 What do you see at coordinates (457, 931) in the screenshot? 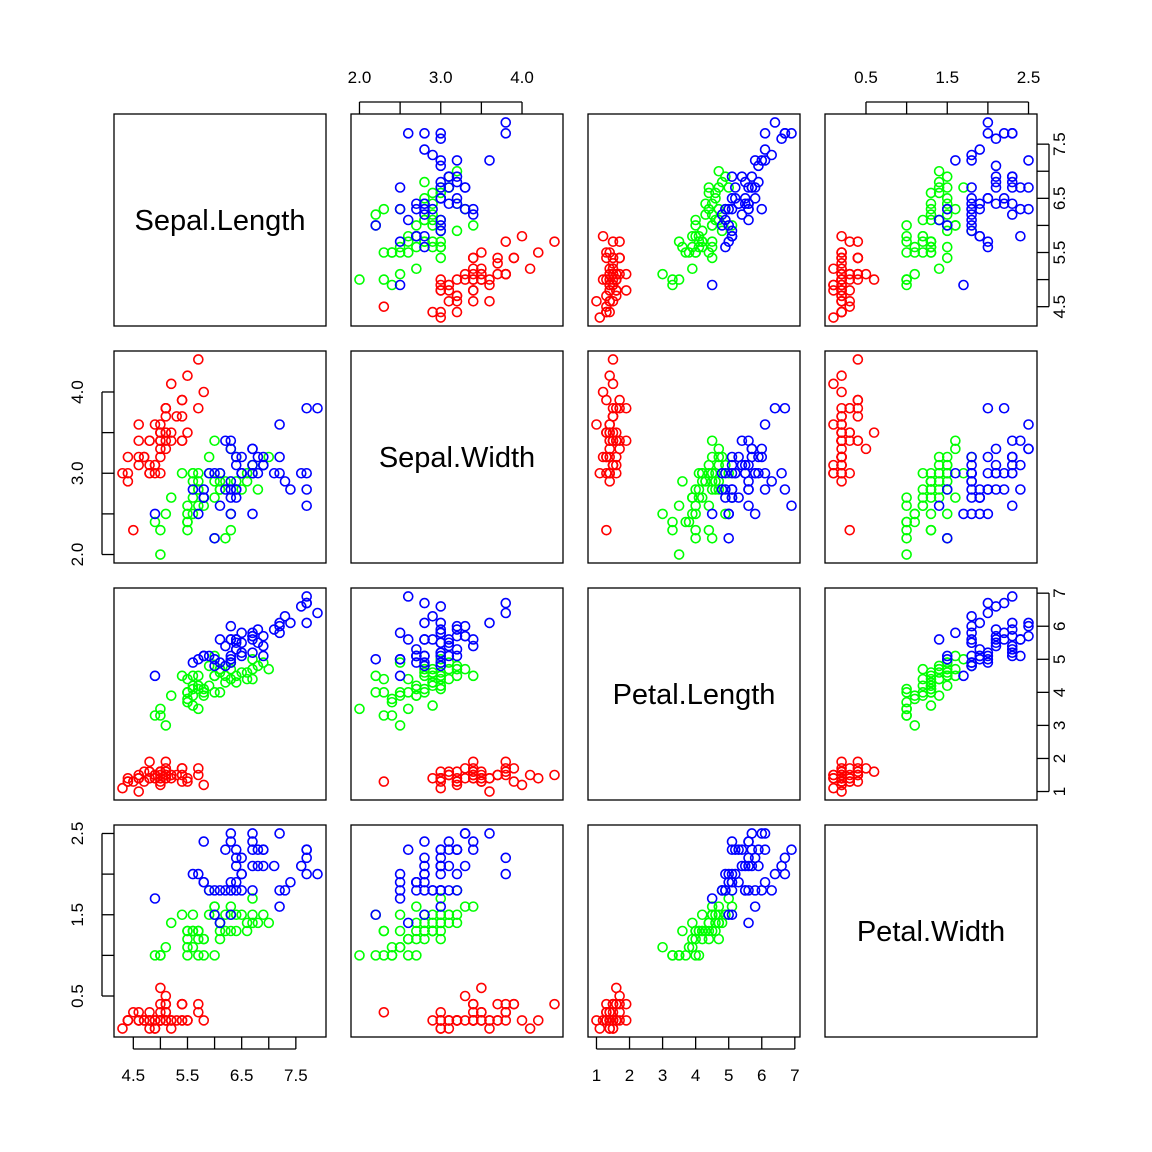
I see `panel-petal-width-vs-sepal-width` at bounding box center [457, 931].